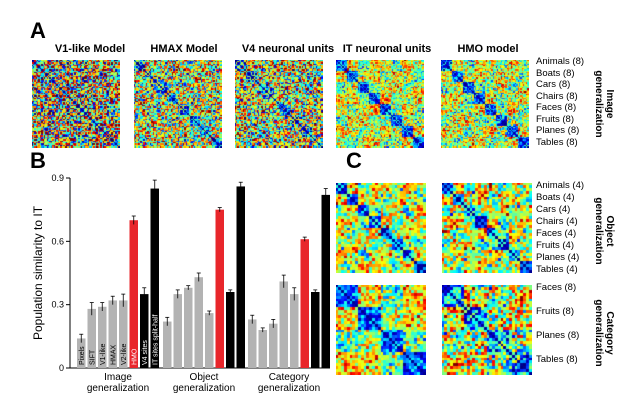  Describe the element at coordinates (279, 104) in the screenshot. I see `rdm-v4` at that location.